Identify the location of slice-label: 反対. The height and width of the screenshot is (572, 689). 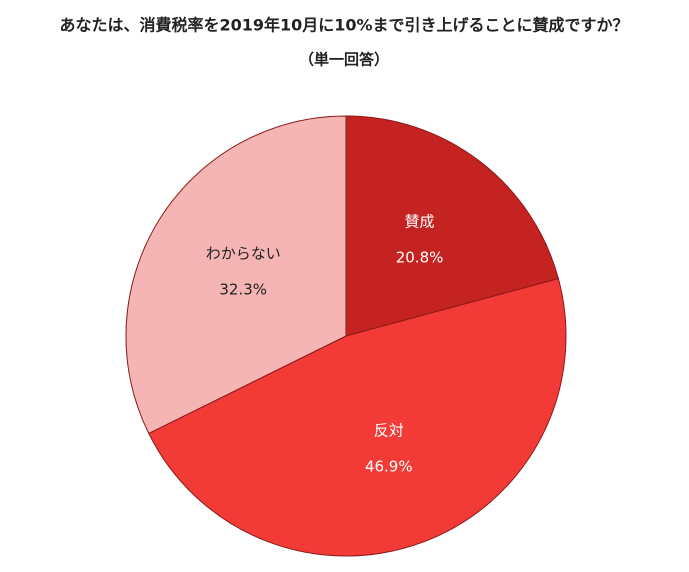
(389, 431).